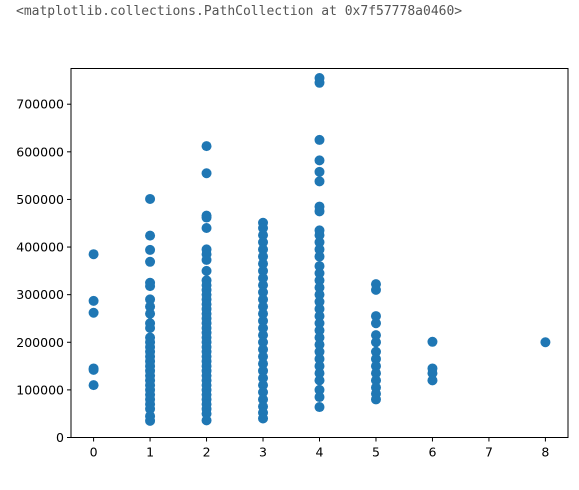 The width and height of the screenshot is (579, 490). I want to click on x-axis: 0 1 2 3 4 5 6 7 8, so click(319, 448).